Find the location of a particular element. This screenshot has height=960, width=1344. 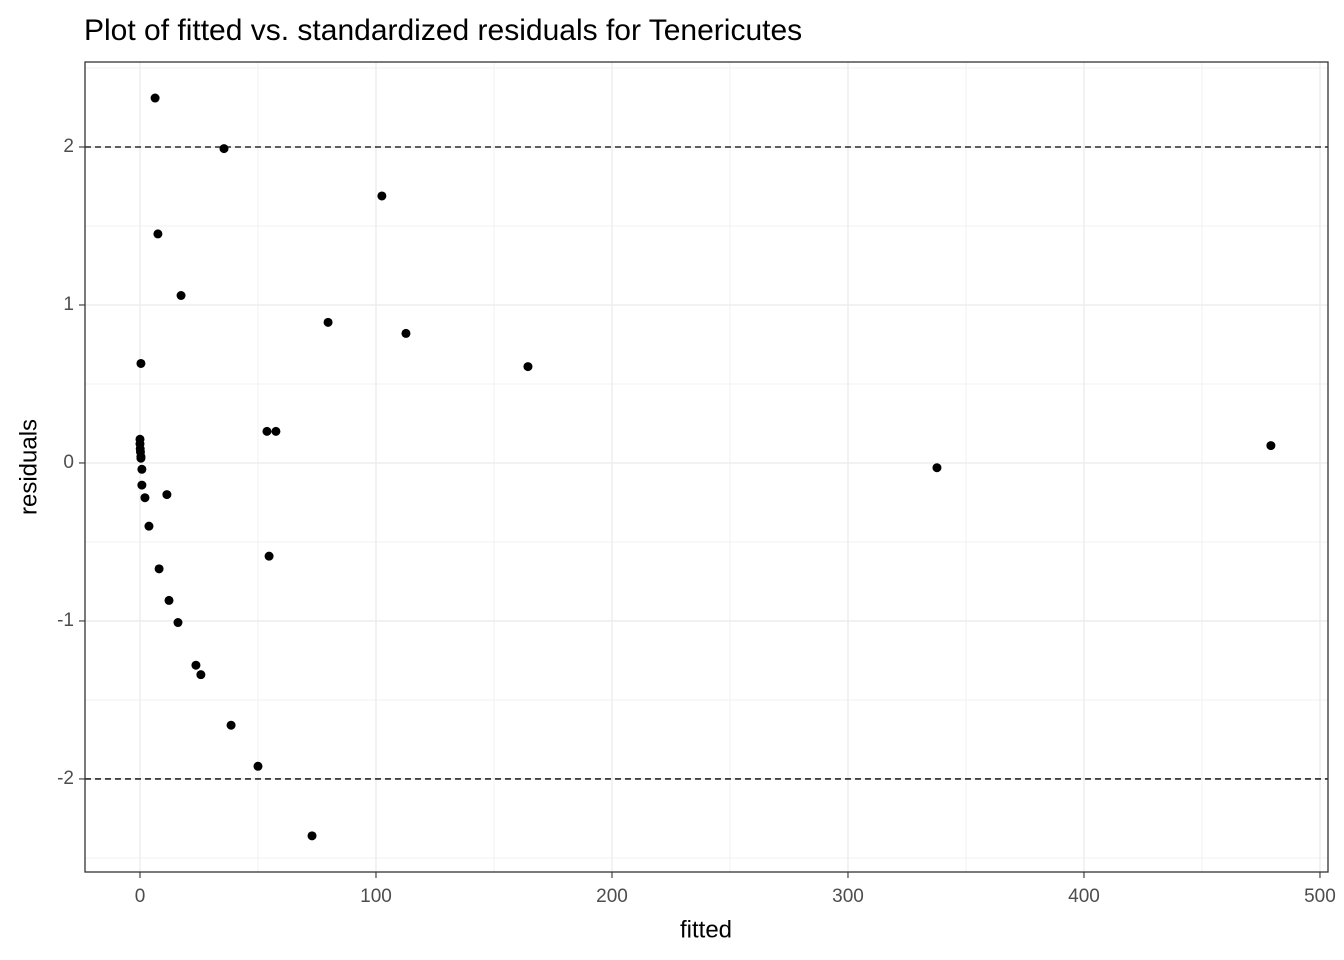

x-tick-label: 200 is located at coordinates (612, 896).